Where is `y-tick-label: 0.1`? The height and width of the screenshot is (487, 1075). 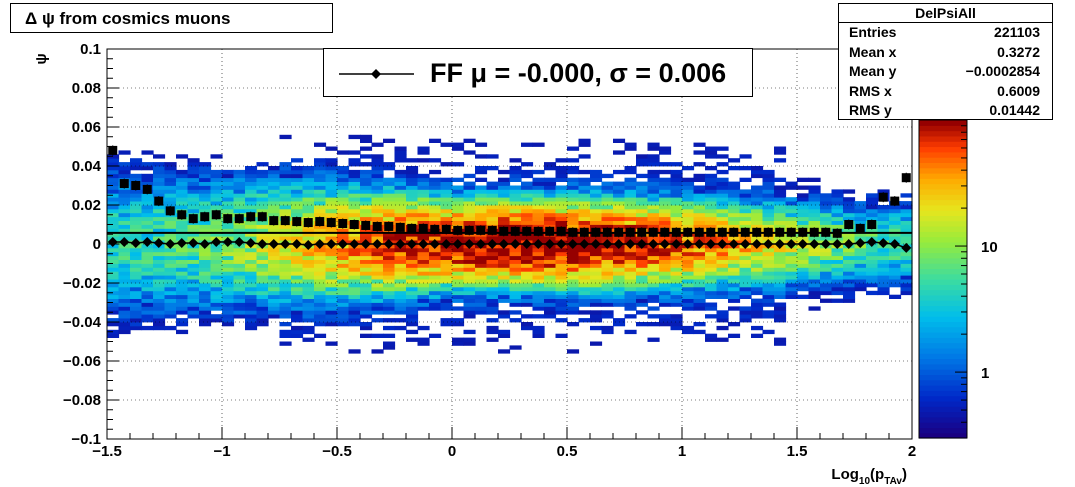
y-tick-label: 0.1 is located at coordinates (90, 49).